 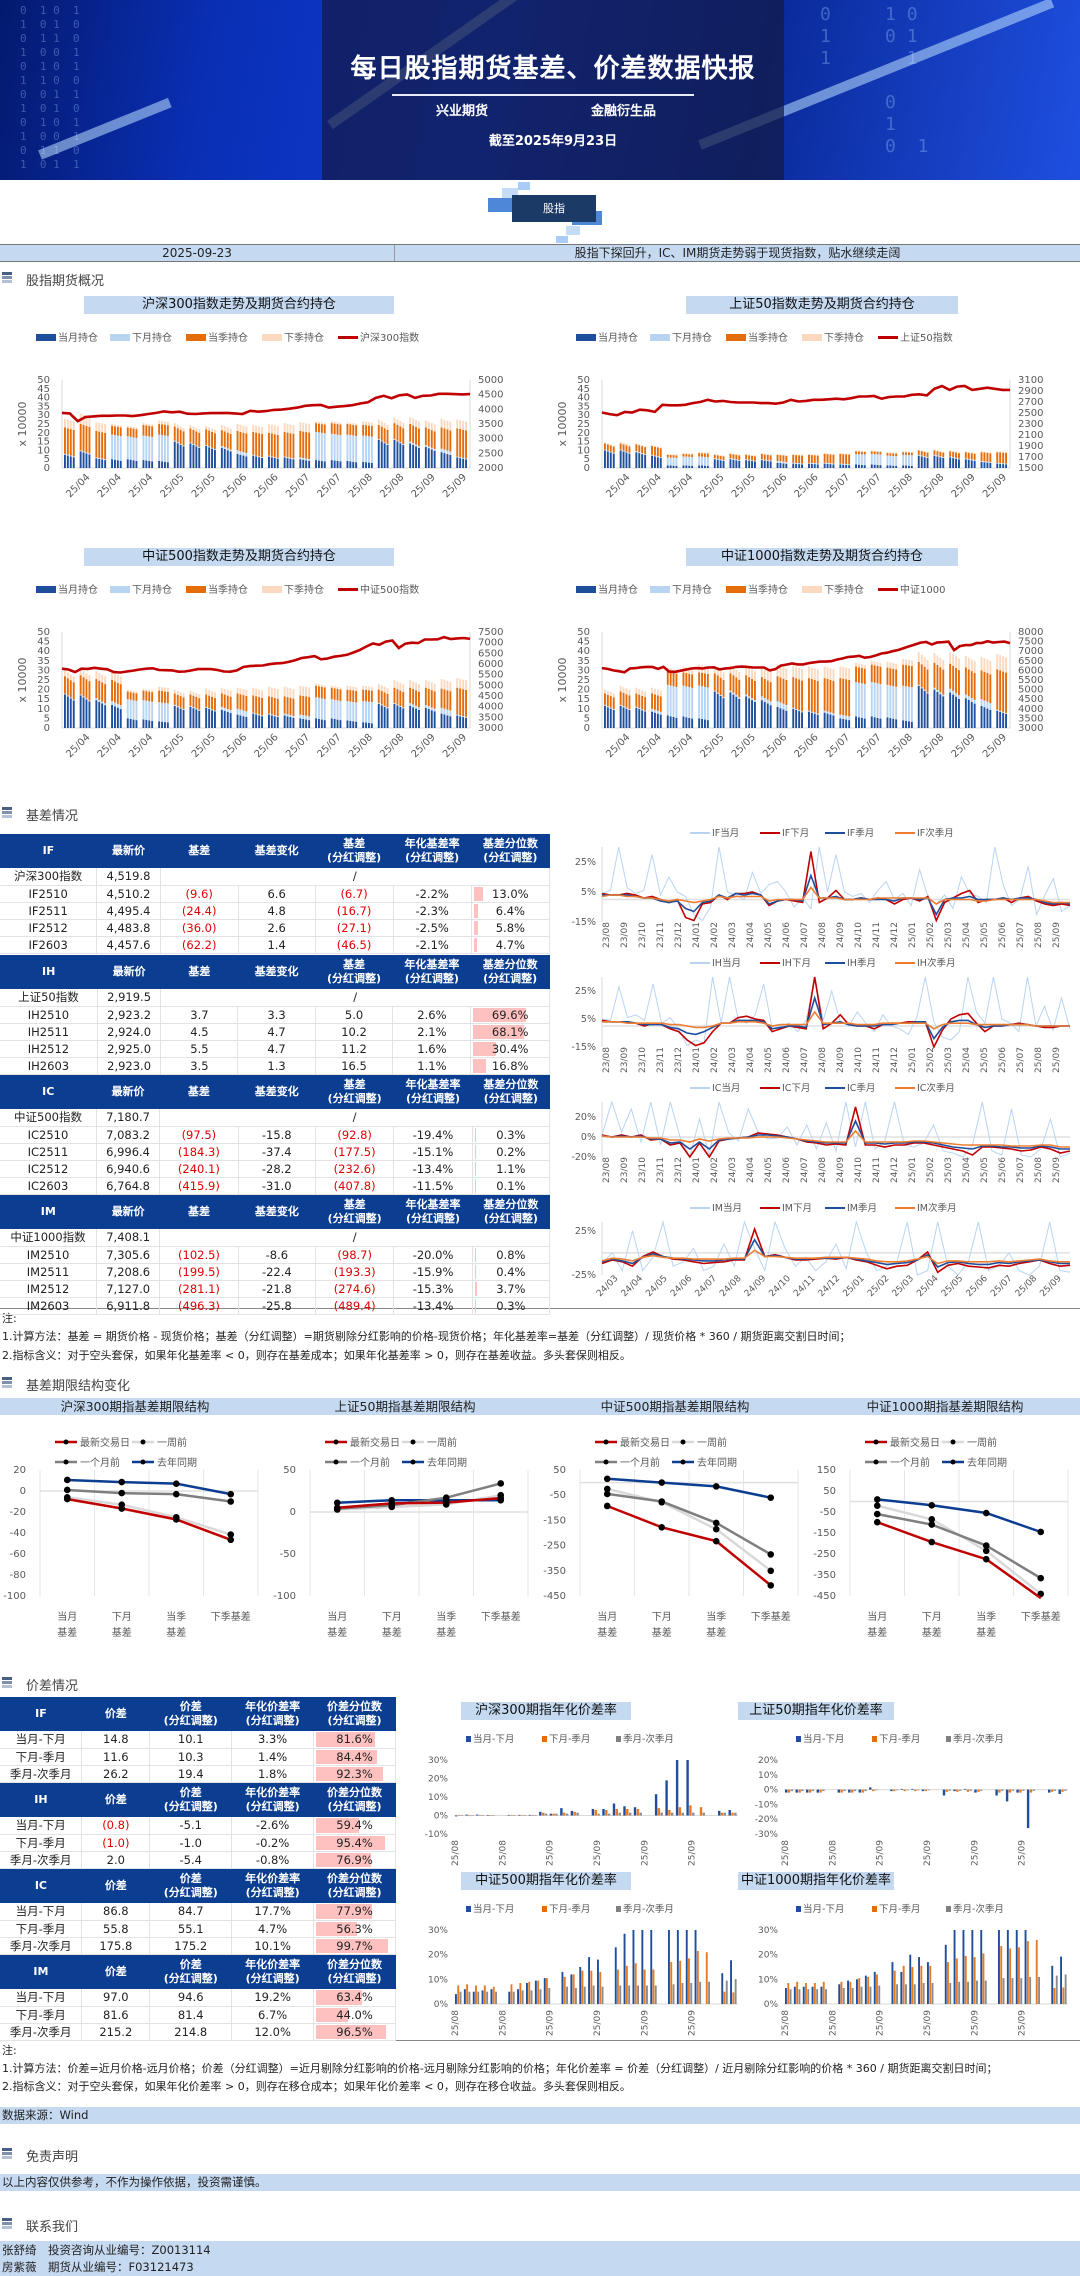 I want to click on x-tick-label: 24/12, so click(x=895, y=1060).